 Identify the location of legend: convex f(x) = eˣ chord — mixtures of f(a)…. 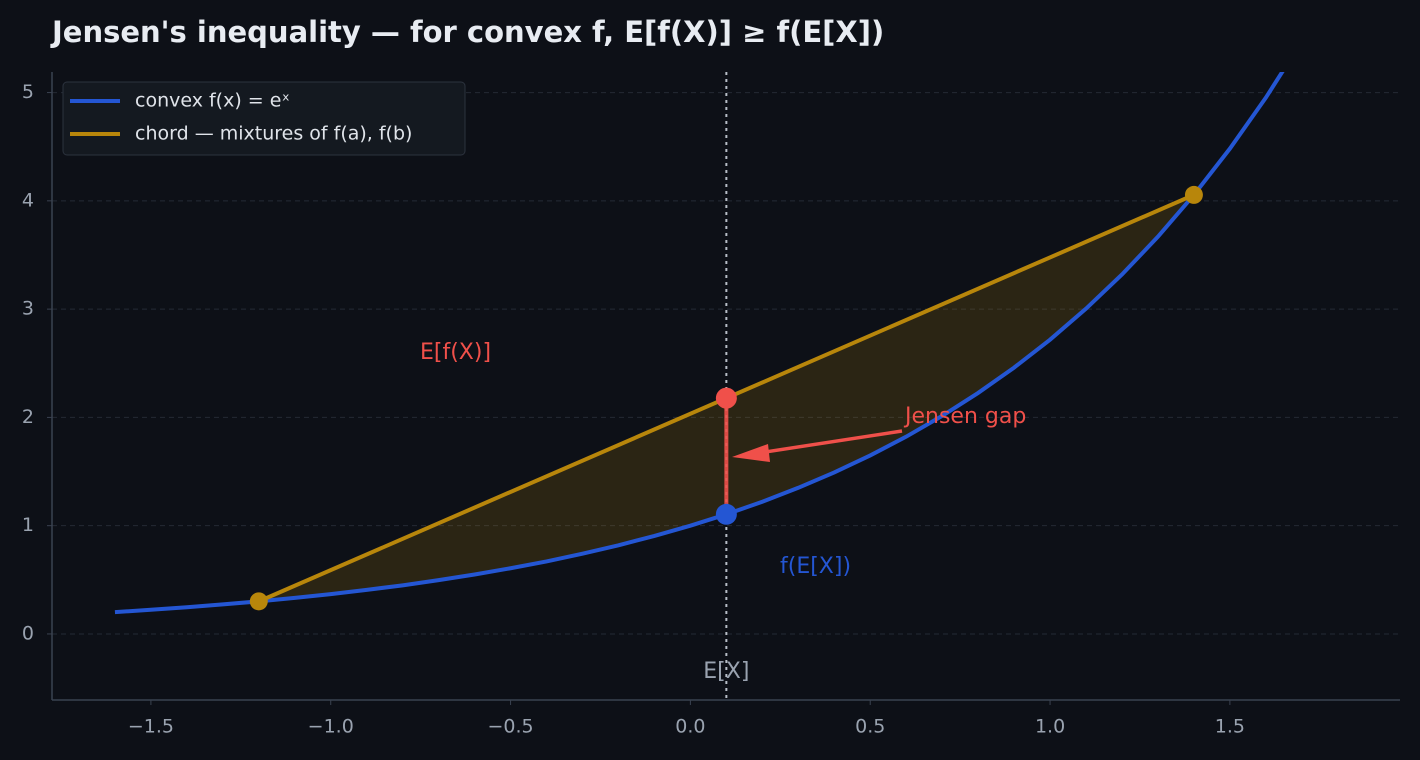
(264, 118).